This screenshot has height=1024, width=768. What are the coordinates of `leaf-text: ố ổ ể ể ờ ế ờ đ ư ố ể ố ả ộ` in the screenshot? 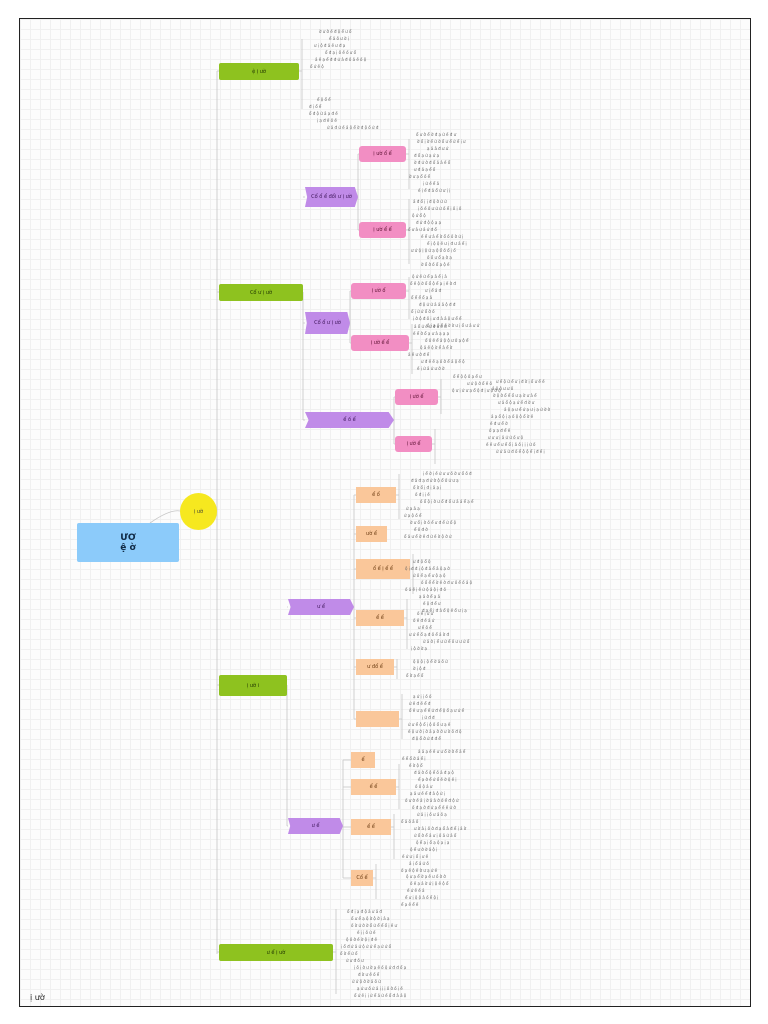 It's located at (447, 582).